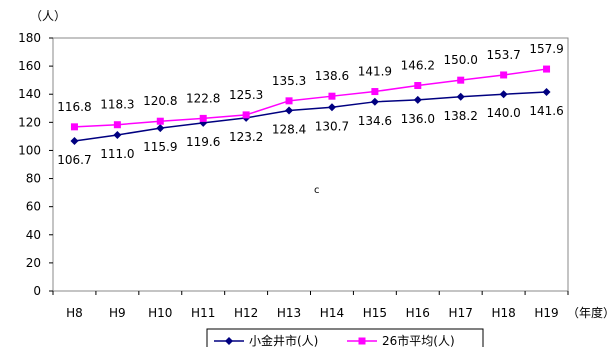  Describe the element at coordinates (289, 81) in the screenshot. I see `data-label: 135.3` at that location.